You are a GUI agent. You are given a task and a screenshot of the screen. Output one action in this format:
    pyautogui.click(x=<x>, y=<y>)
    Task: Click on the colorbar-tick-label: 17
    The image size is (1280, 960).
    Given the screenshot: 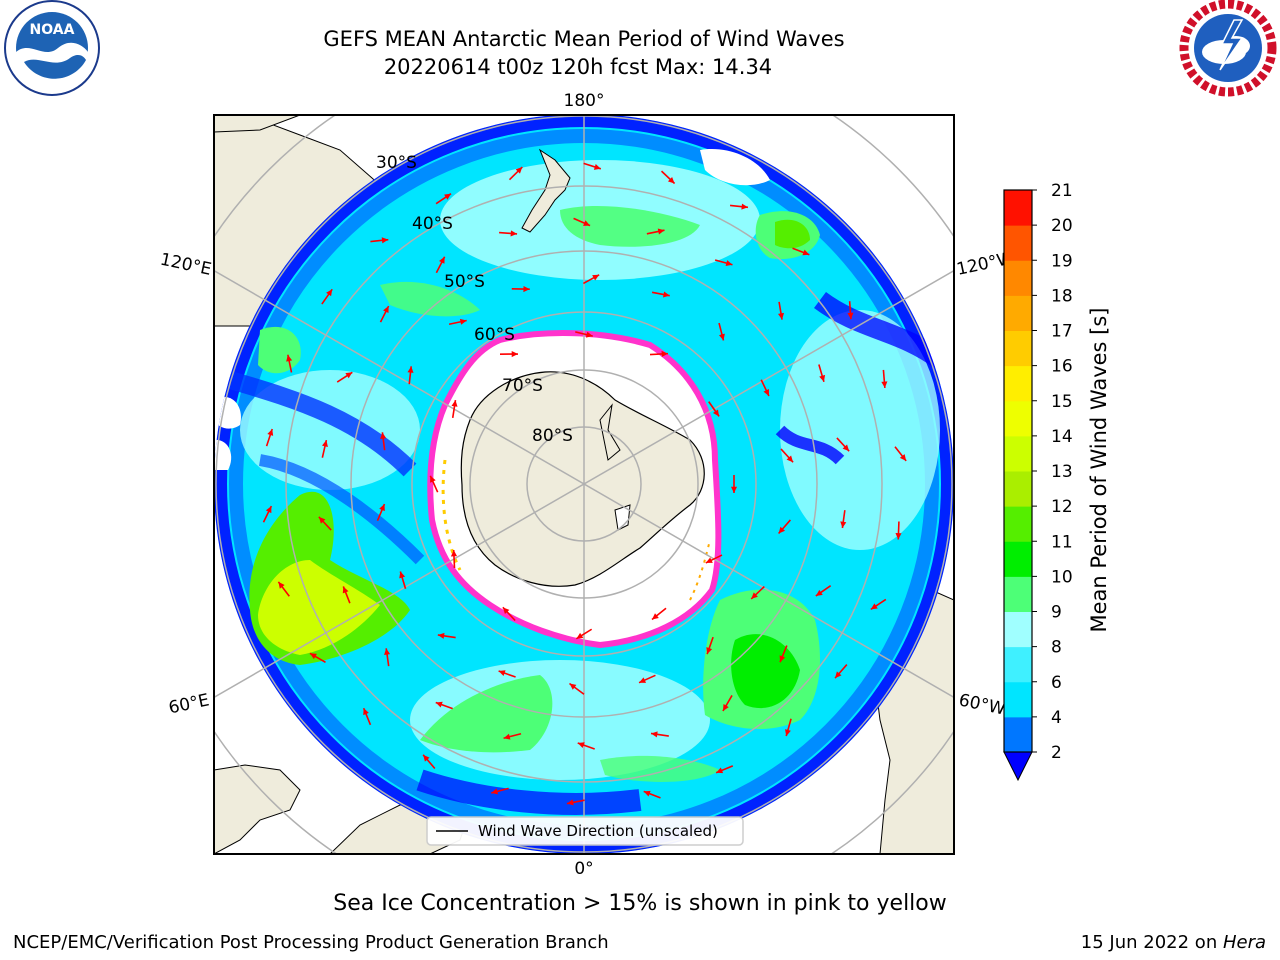 What is the action you would take?
    pyautogui.click(x=1062, y=332)
    